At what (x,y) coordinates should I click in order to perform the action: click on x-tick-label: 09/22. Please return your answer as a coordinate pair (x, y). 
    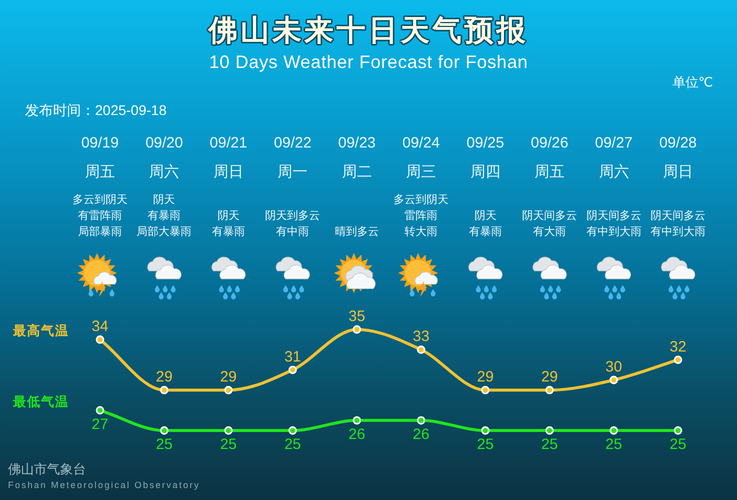
    Looking at the image, I should click on (293, 143).